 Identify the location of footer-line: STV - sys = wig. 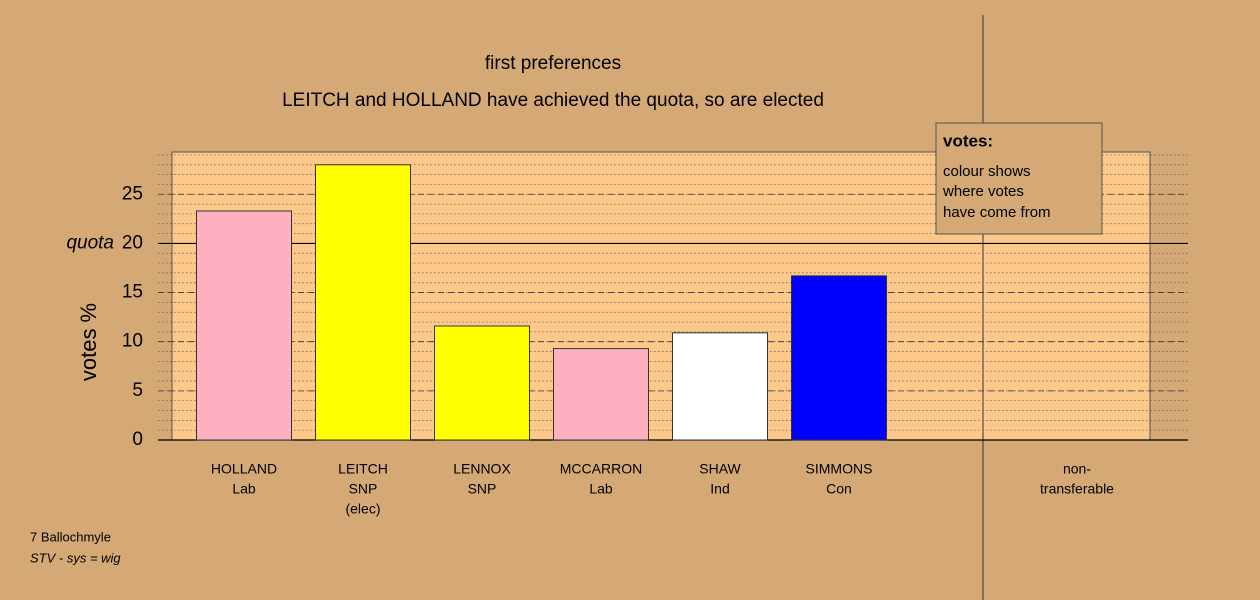
(75, 557).